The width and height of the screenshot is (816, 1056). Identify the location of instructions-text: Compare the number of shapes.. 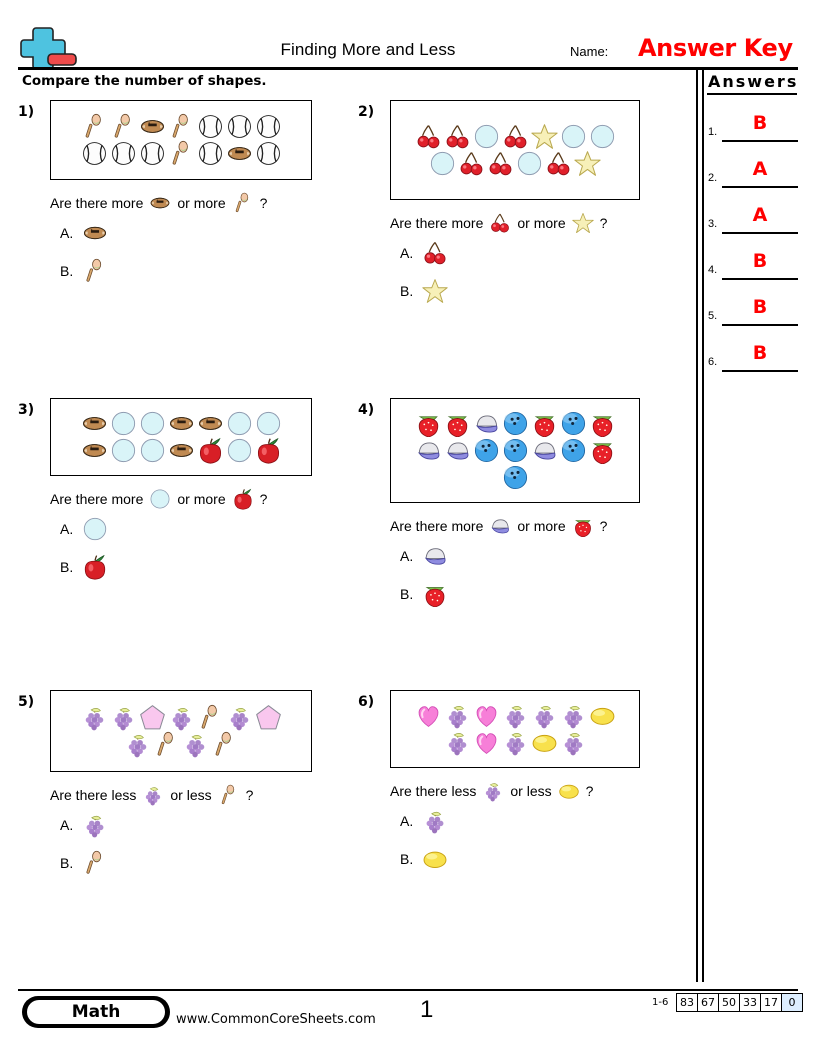
(144, 81).